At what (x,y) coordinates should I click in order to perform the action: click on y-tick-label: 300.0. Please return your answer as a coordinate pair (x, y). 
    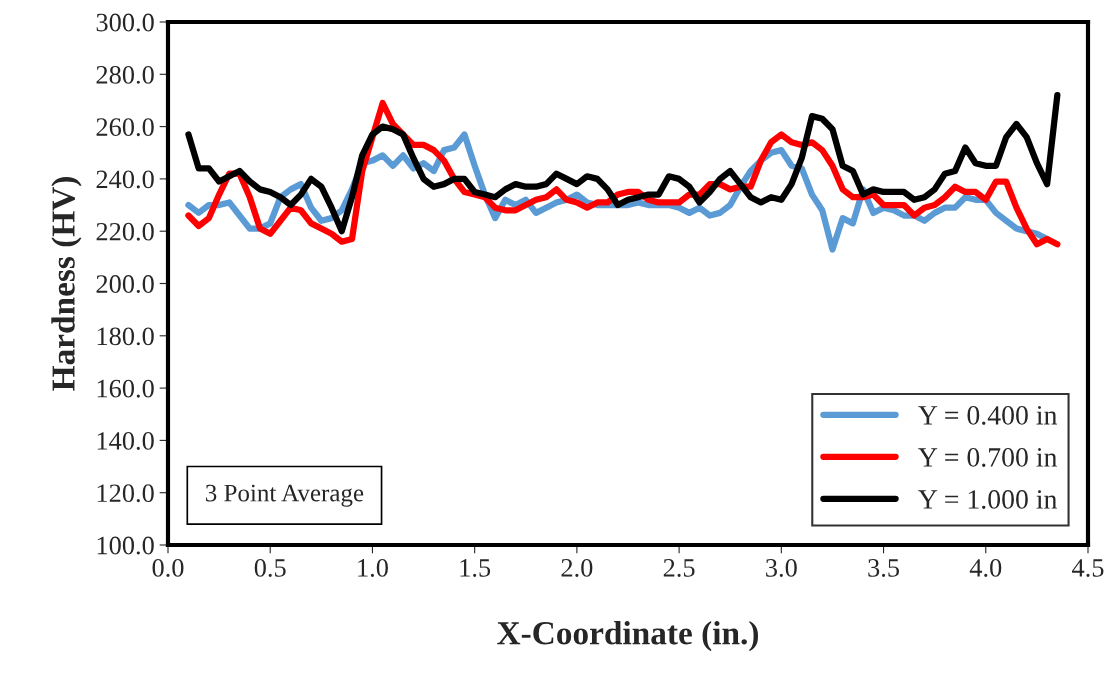
    Looking at the image, I should click on (125, 22).